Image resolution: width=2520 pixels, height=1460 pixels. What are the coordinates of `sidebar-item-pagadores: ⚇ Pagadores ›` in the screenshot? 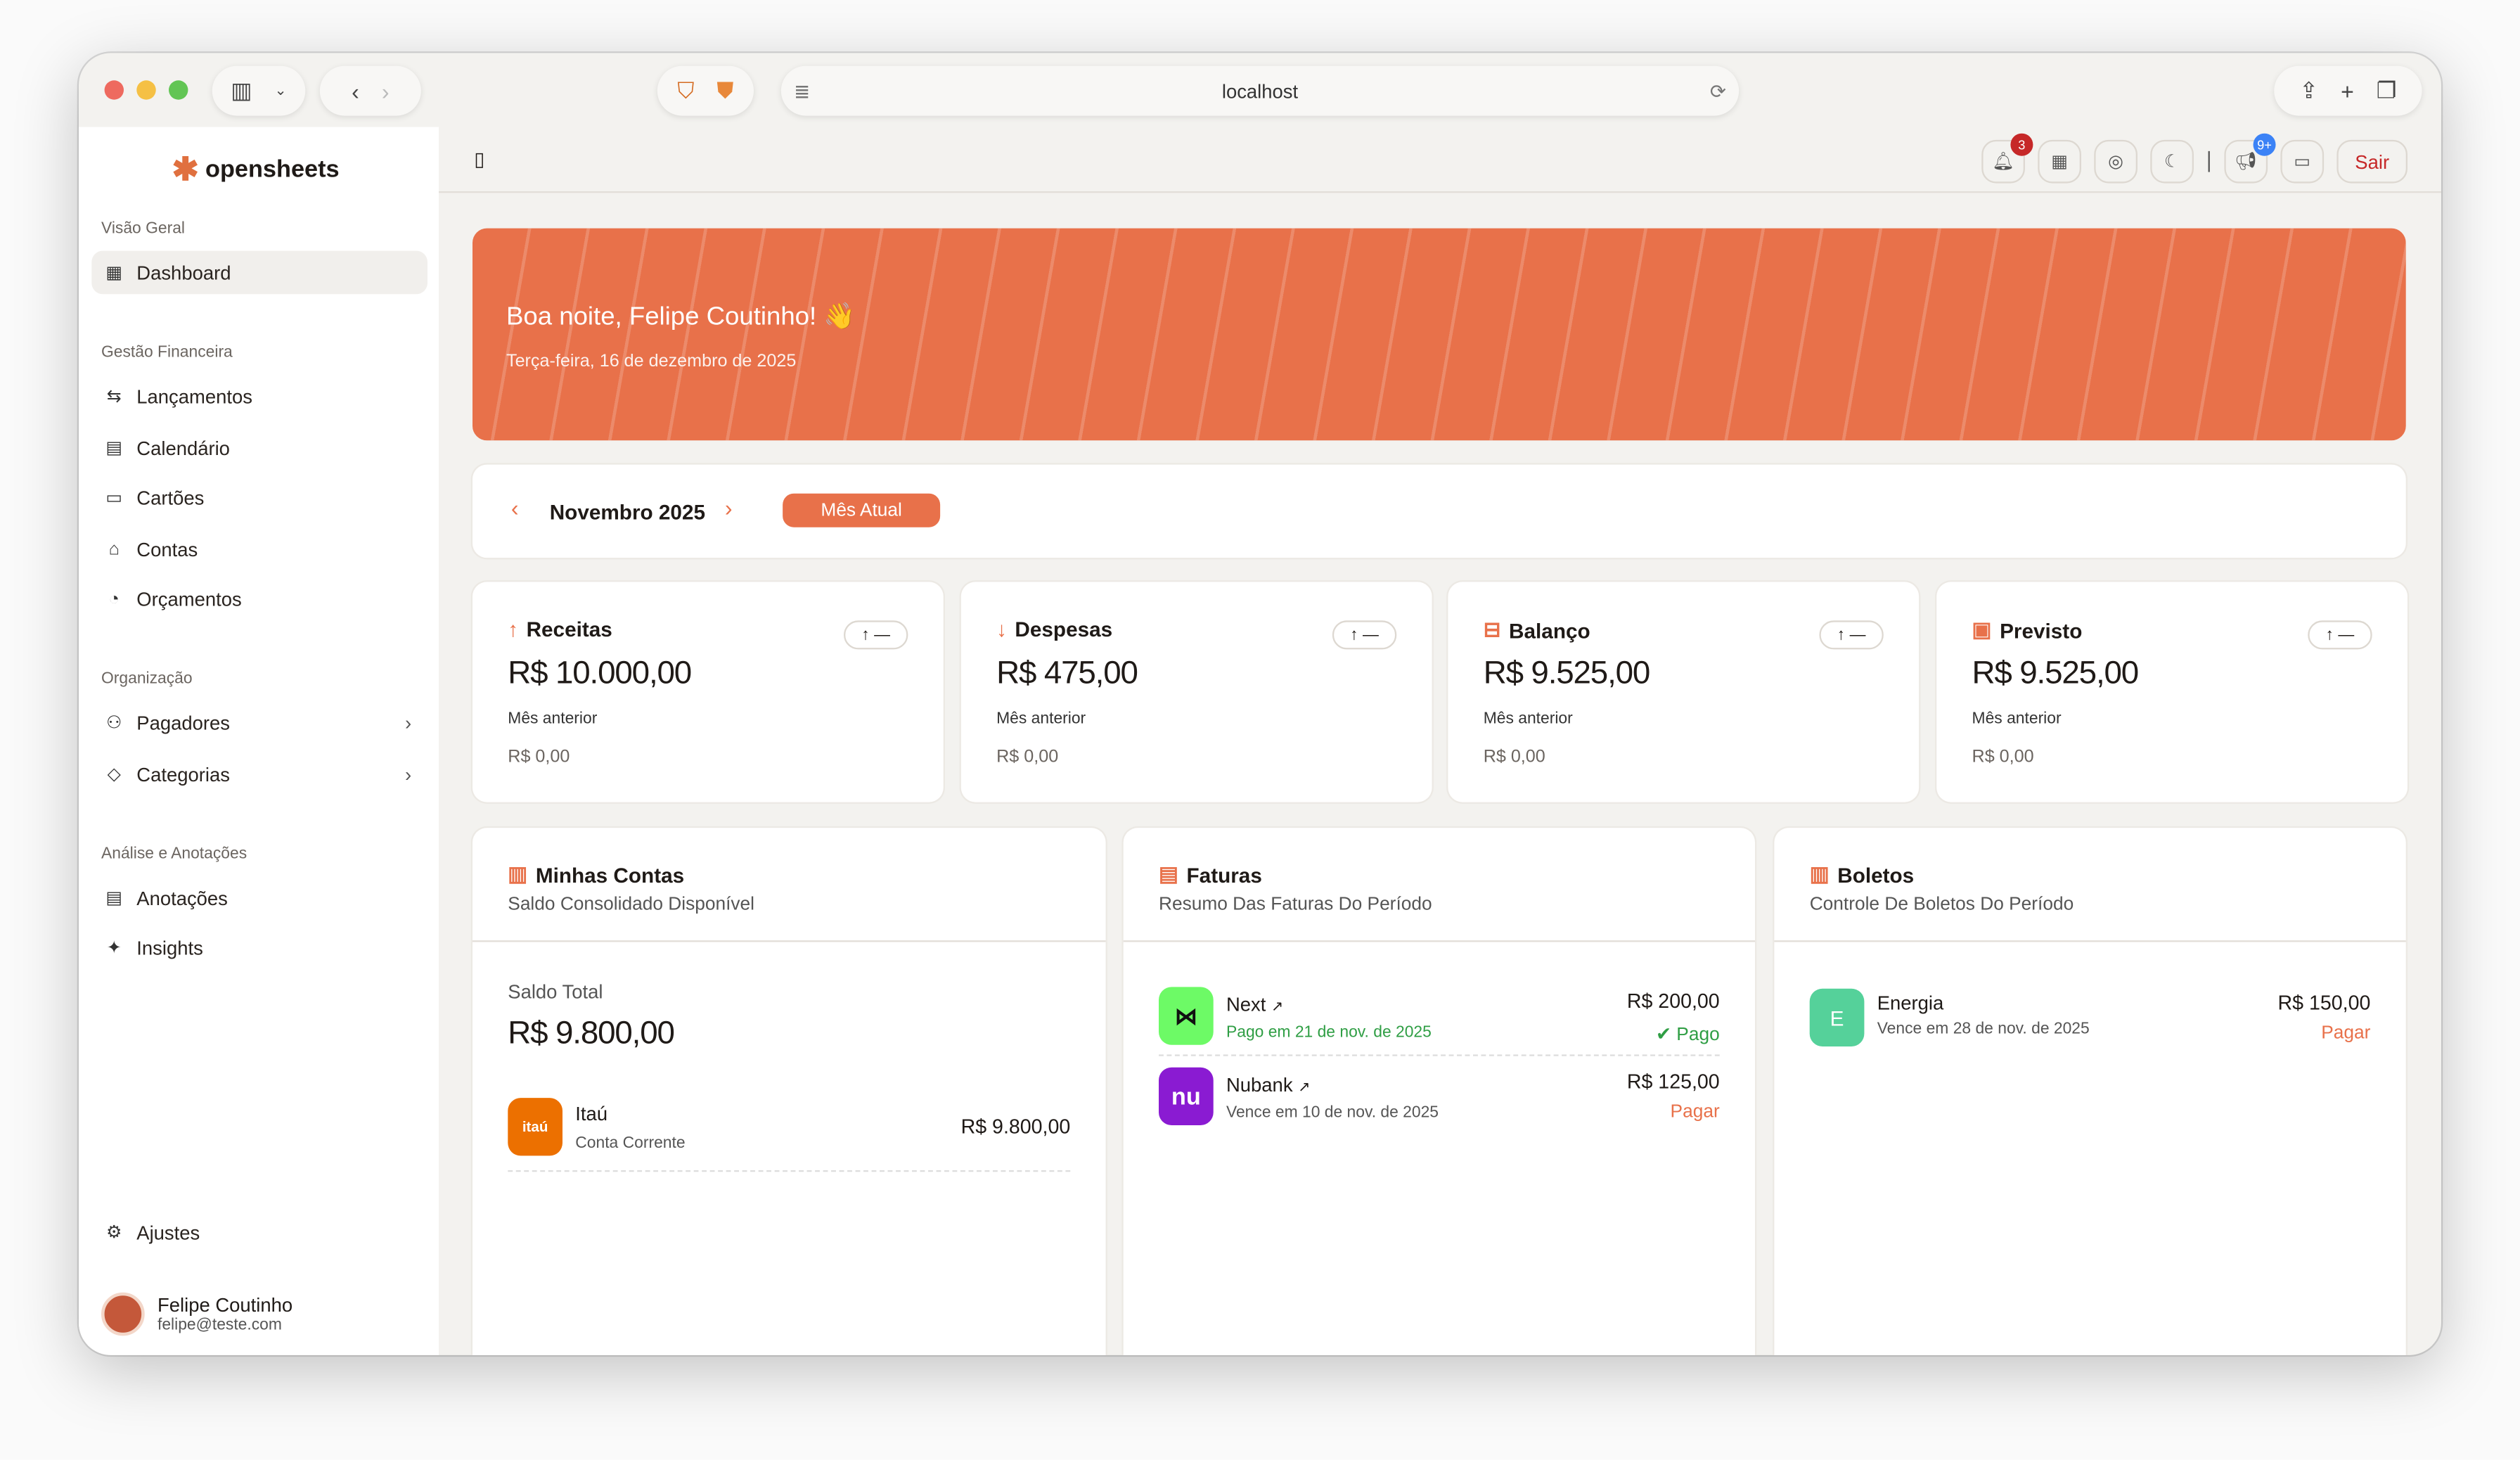 It's located at (259, 723).